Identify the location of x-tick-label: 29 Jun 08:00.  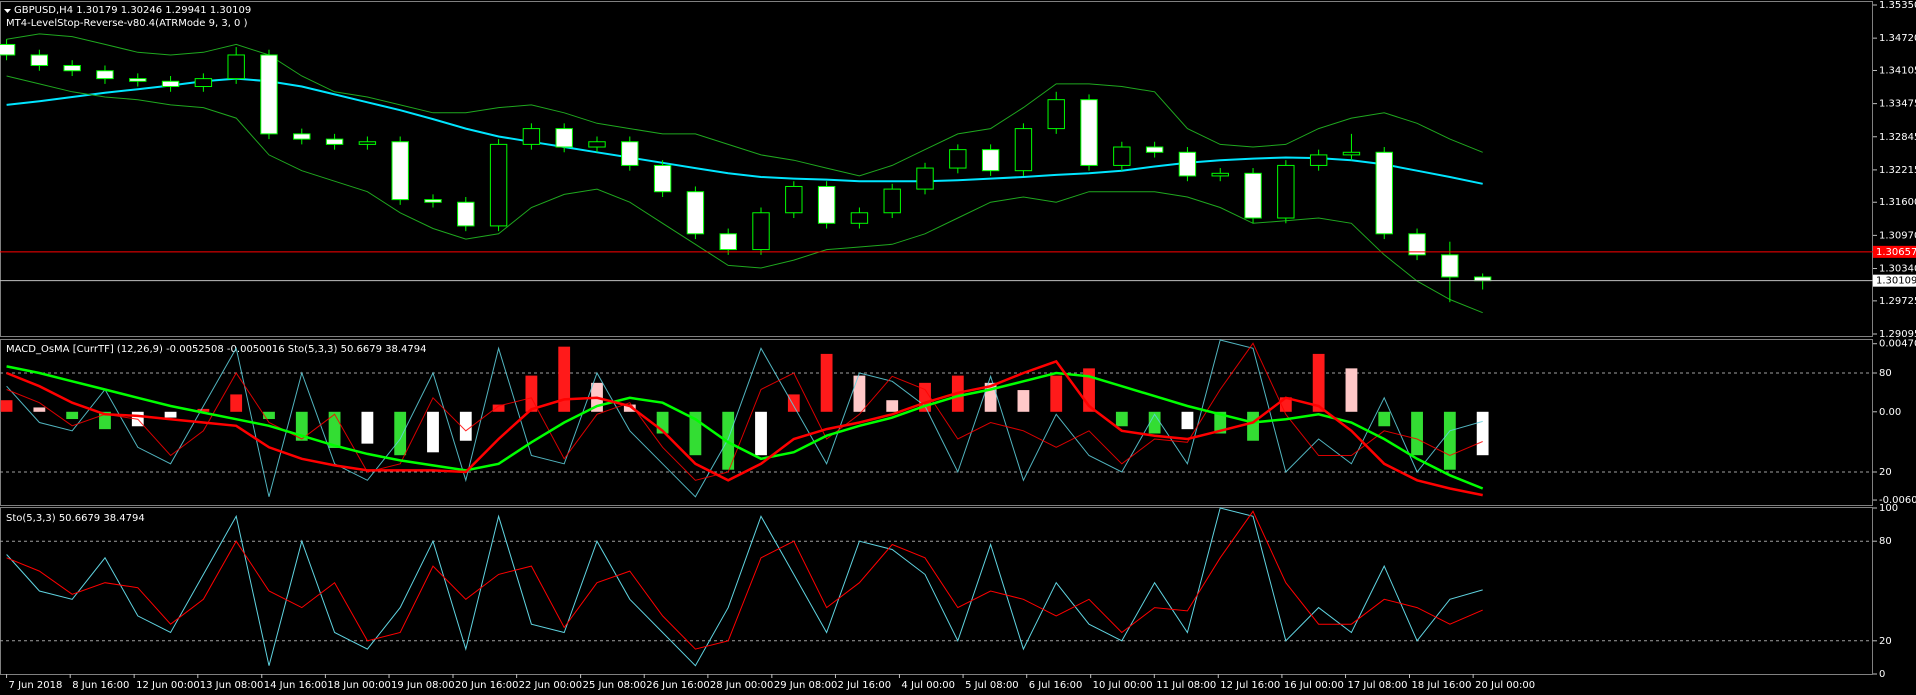
(806, 685).